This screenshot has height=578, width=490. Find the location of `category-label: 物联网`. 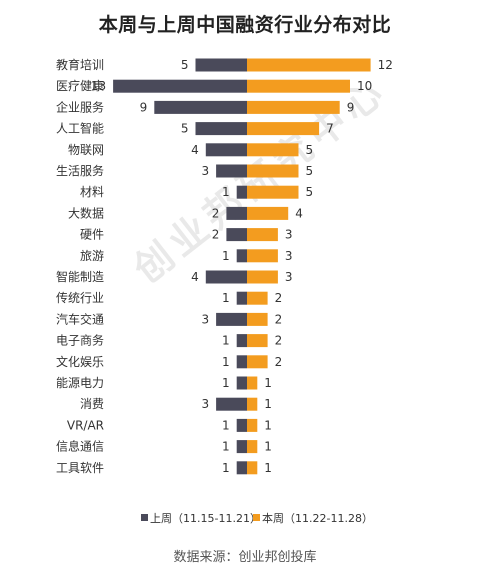

category-label: 物联网 is located at coordinates (86, 150).